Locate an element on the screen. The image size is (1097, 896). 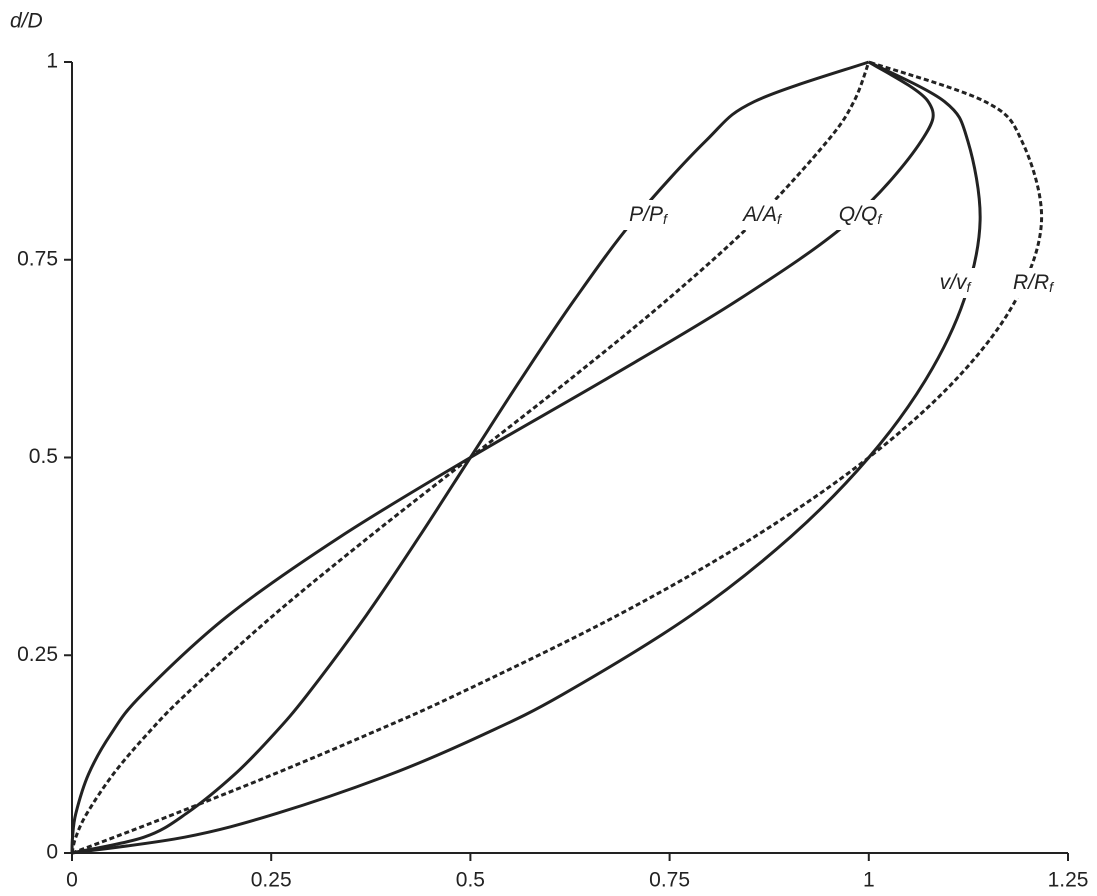
curve-label: v/vf is located at coordinates (956, 283).